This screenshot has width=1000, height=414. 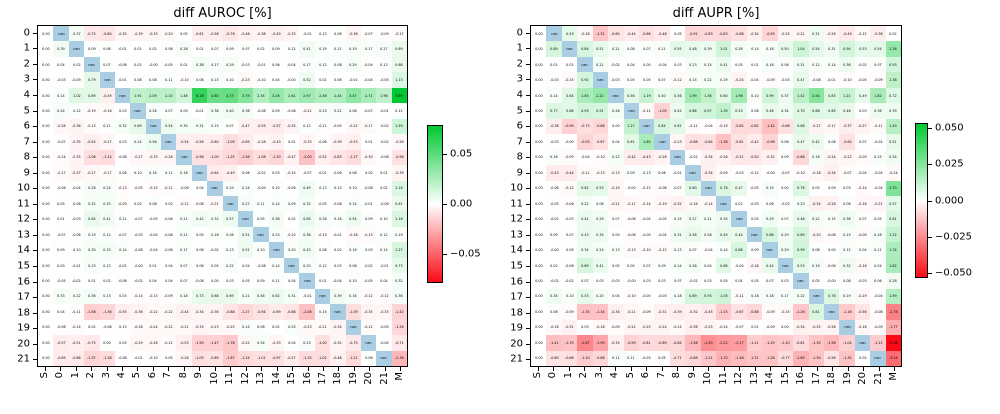 What do you see at coordinates (585, 34) in the screenshot?
I see `heatmap-cell: -0.18` at bounding box center [585, 34].